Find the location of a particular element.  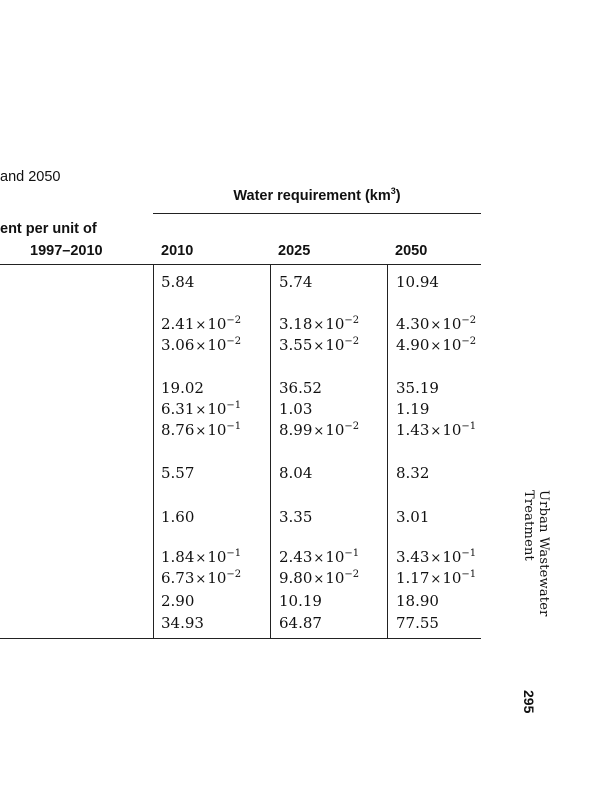

cell-mantissa: 1.03 is located at coordinates (296, 409).